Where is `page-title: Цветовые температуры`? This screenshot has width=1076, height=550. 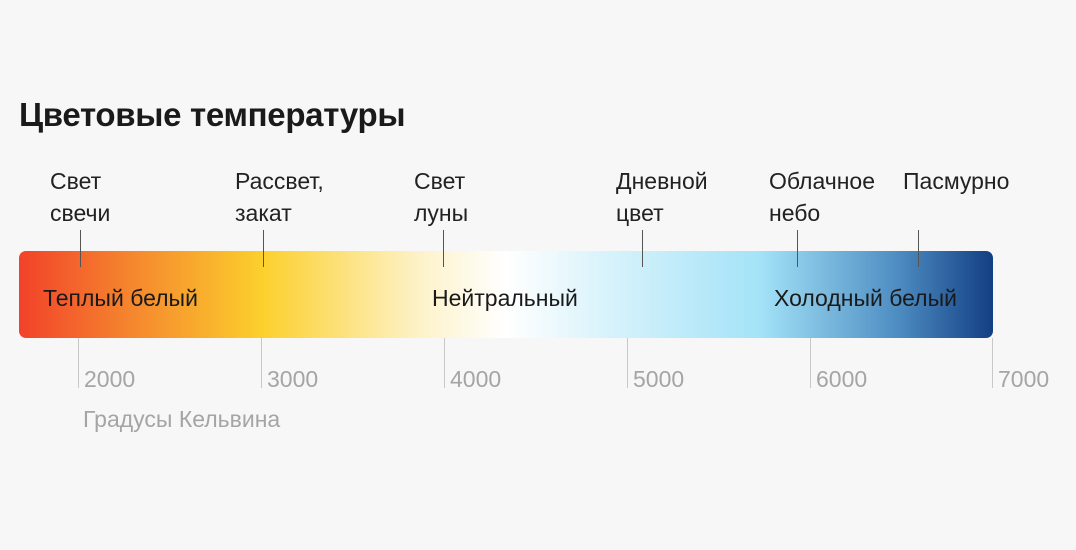 page-title: Цветовые температуры is located at coordinates (212, 114).